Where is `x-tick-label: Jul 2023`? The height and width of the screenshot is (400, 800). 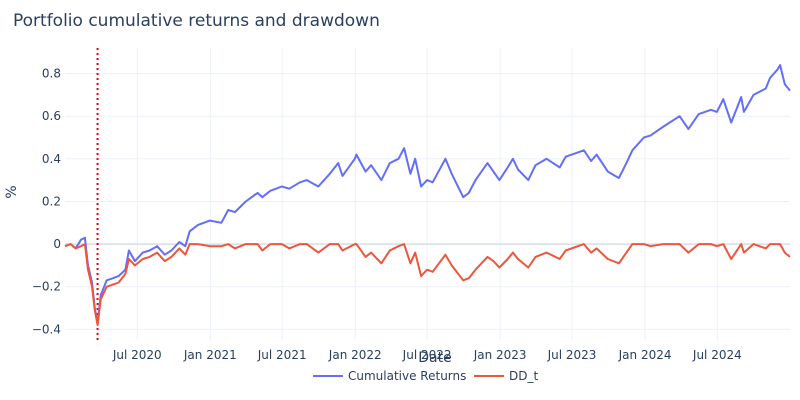
x-tick-label: Jul 2023 is located at coordinates (572, 355).